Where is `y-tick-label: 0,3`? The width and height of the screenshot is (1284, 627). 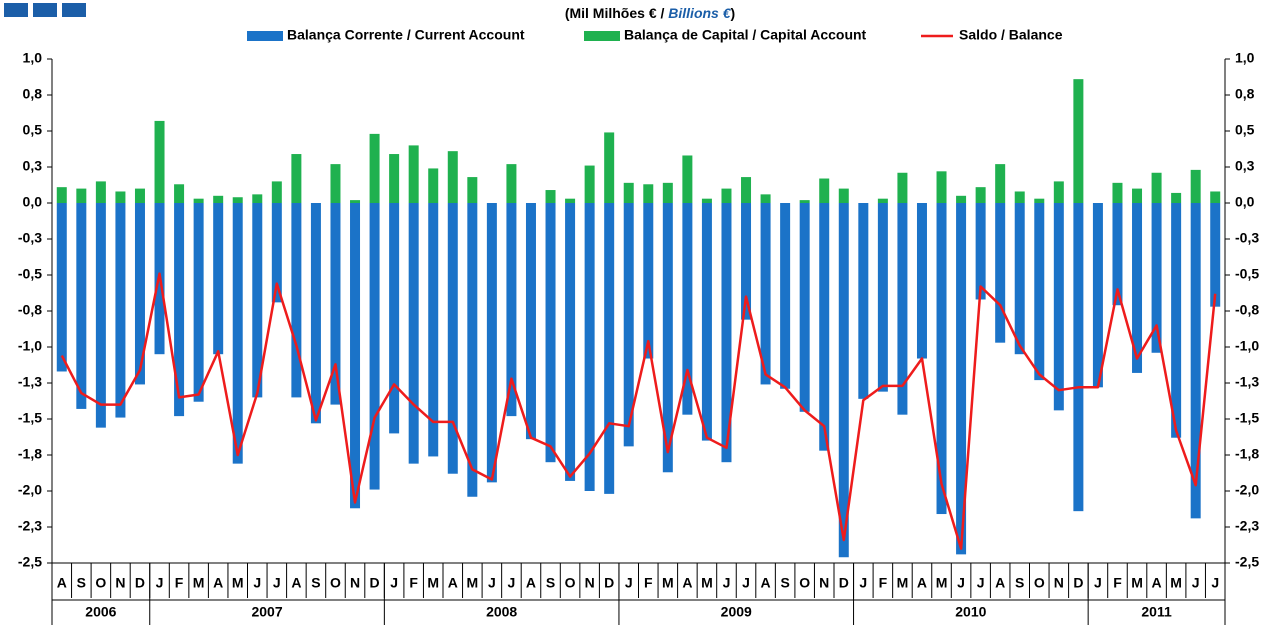
y-tick-label: 0,3 is located at coordinates (33, 166).